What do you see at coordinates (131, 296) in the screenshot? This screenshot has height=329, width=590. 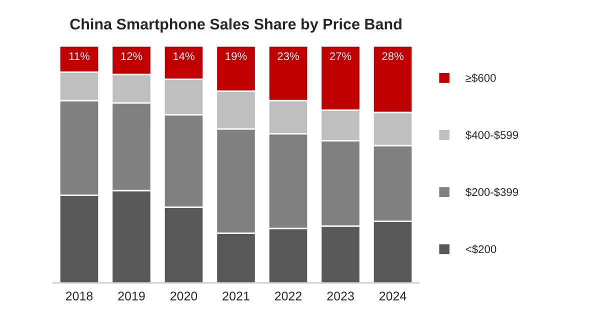 I see `x-tick-label: 2019` at bounding box center [131, 296].